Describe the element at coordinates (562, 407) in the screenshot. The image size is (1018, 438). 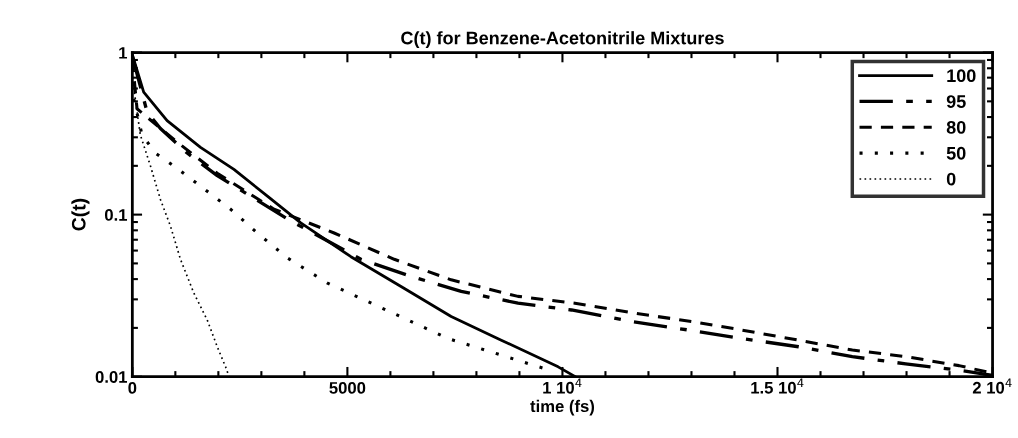
I see `x-axis-title: time (fs)` at that location.